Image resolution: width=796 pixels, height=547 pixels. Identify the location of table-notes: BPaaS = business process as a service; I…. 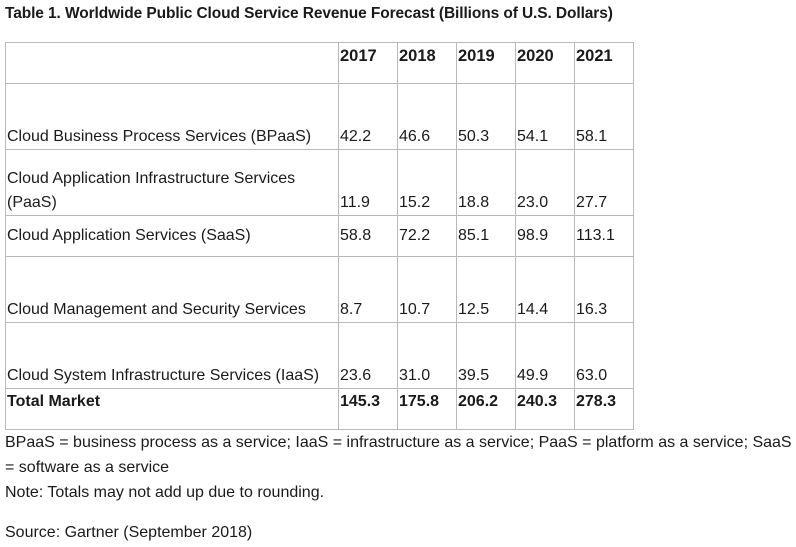
(399, 467).